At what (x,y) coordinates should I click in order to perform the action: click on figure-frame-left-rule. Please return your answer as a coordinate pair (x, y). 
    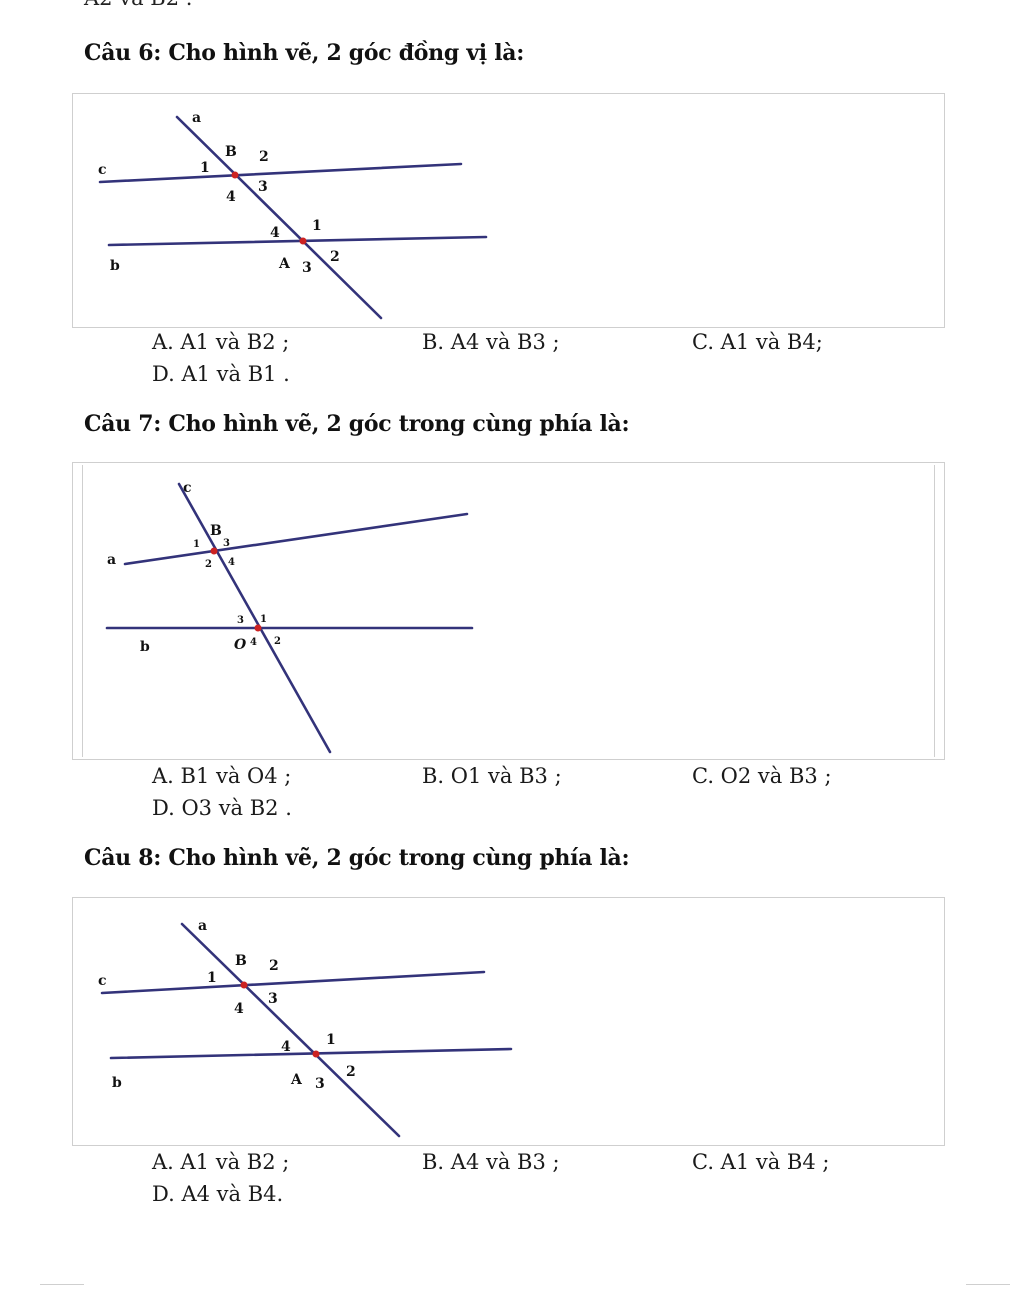
    Looking at the image, I should click on (82, 611).